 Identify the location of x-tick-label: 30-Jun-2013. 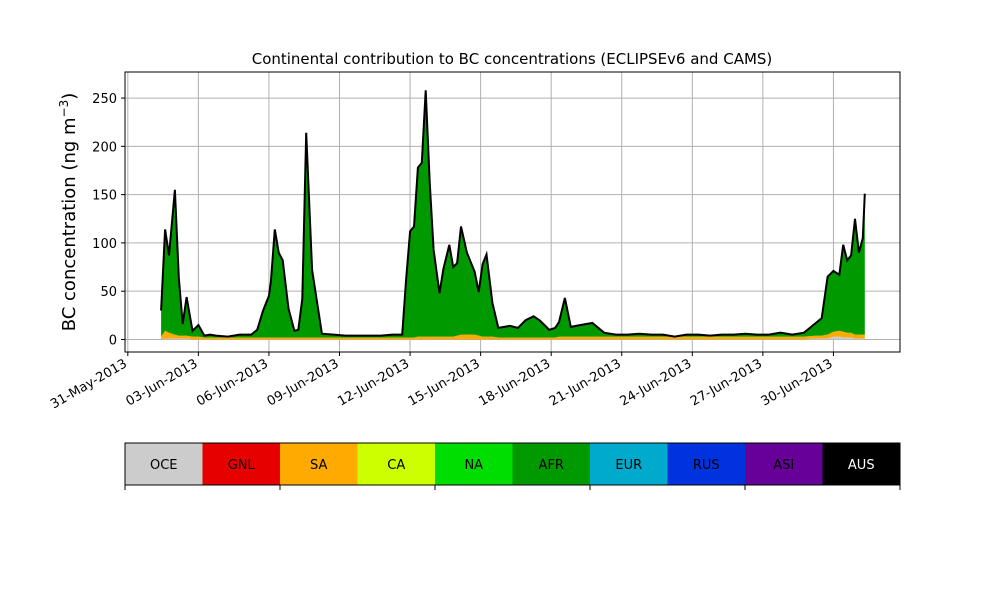
(797, 382).